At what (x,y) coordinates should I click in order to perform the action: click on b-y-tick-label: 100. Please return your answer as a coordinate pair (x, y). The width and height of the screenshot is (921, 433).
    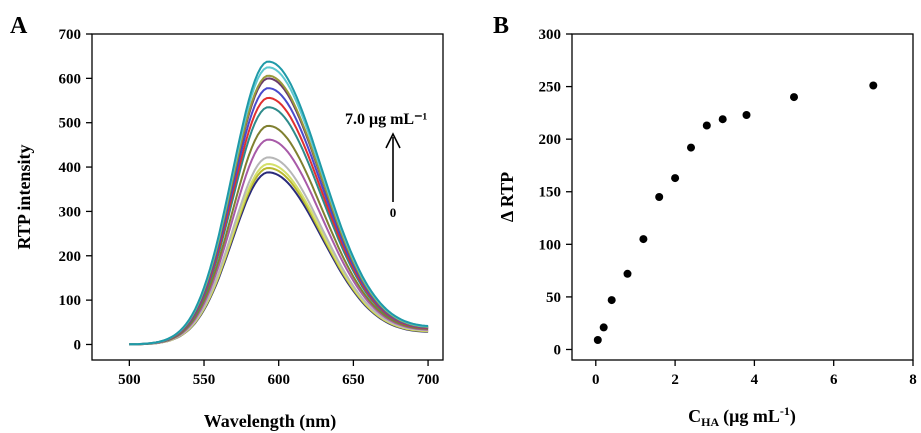
    Looking at the image, I should click on (550, 245).